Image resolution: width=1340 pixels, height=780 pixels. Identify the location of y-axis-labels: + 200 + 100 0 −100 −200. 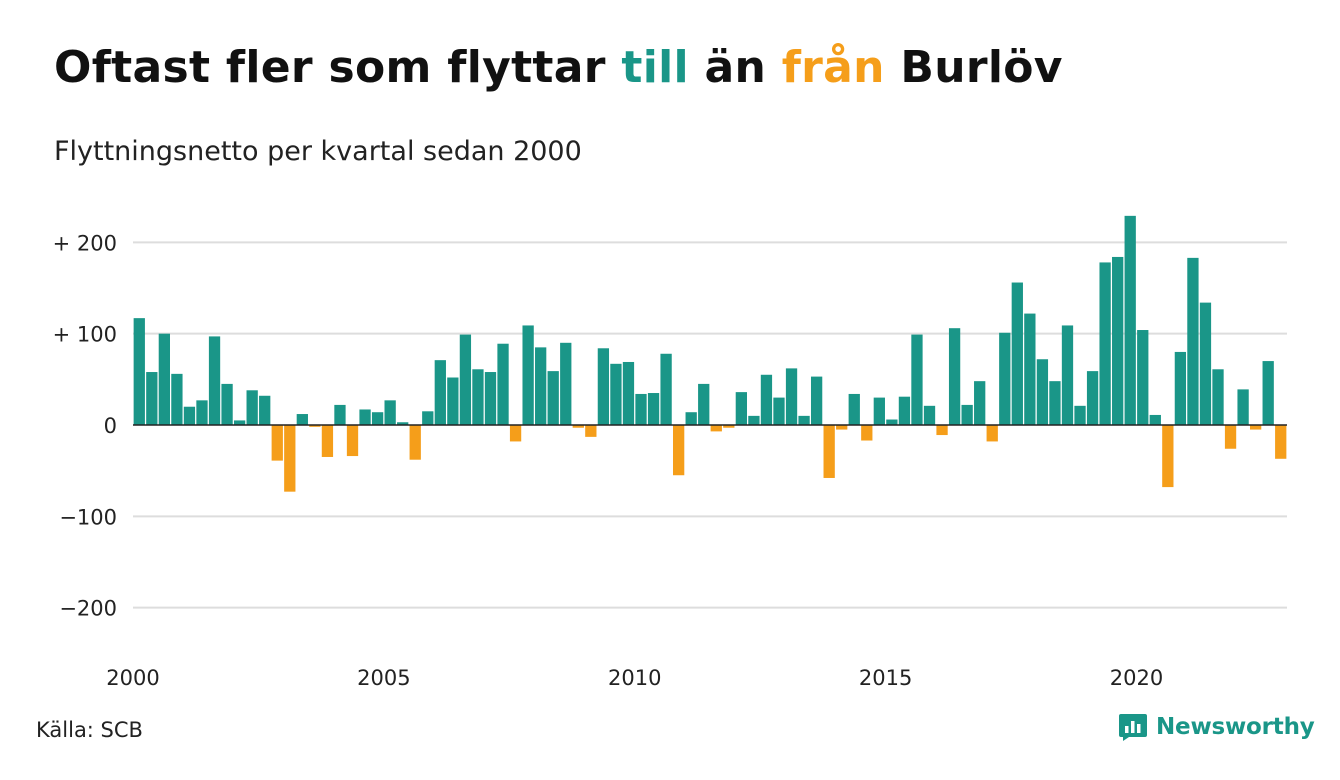
(85, 425).